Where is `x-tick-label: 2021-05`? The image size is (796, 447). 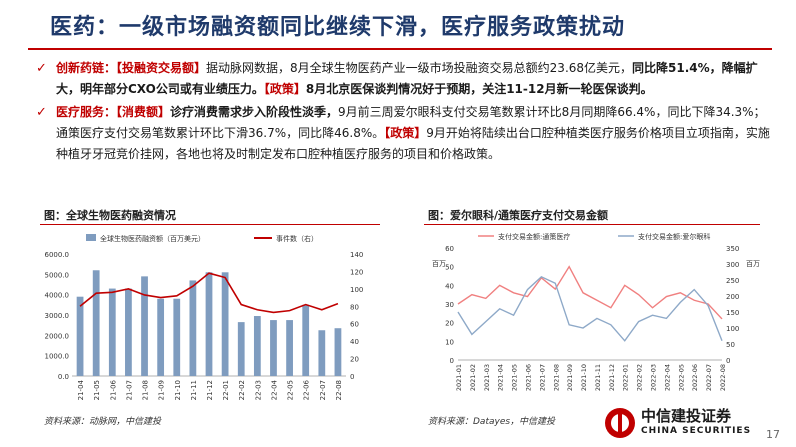
x-tick-label: 2021-05 is located at coordinates (515, 377).